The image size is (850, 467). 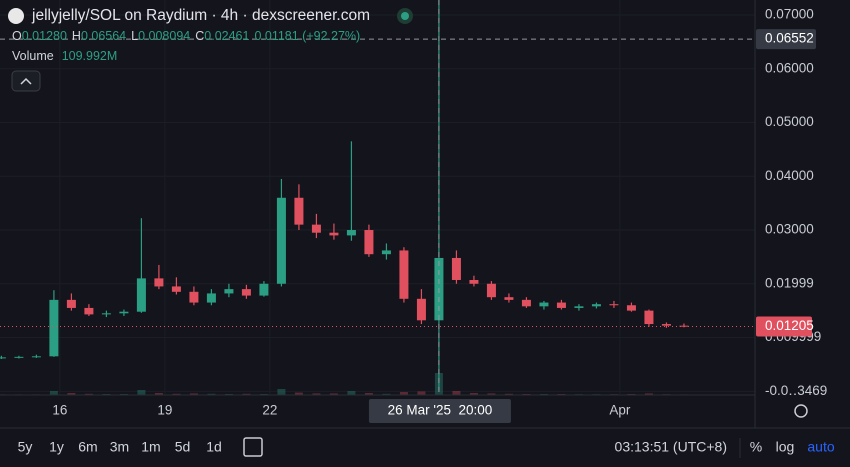 What do you see at coordinates (671, 447) in the screenshot?
I see `clock: 03:13:51 (UTC+8)` at bounding box center [671, 447].